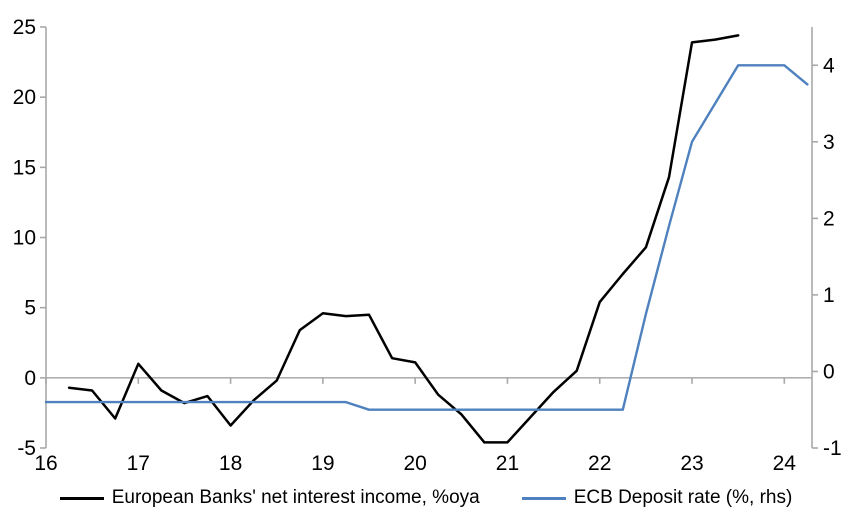  Describe the element at coordinates (45, 463) in the screenshot. I see `x-axis-label: 16` at that location.